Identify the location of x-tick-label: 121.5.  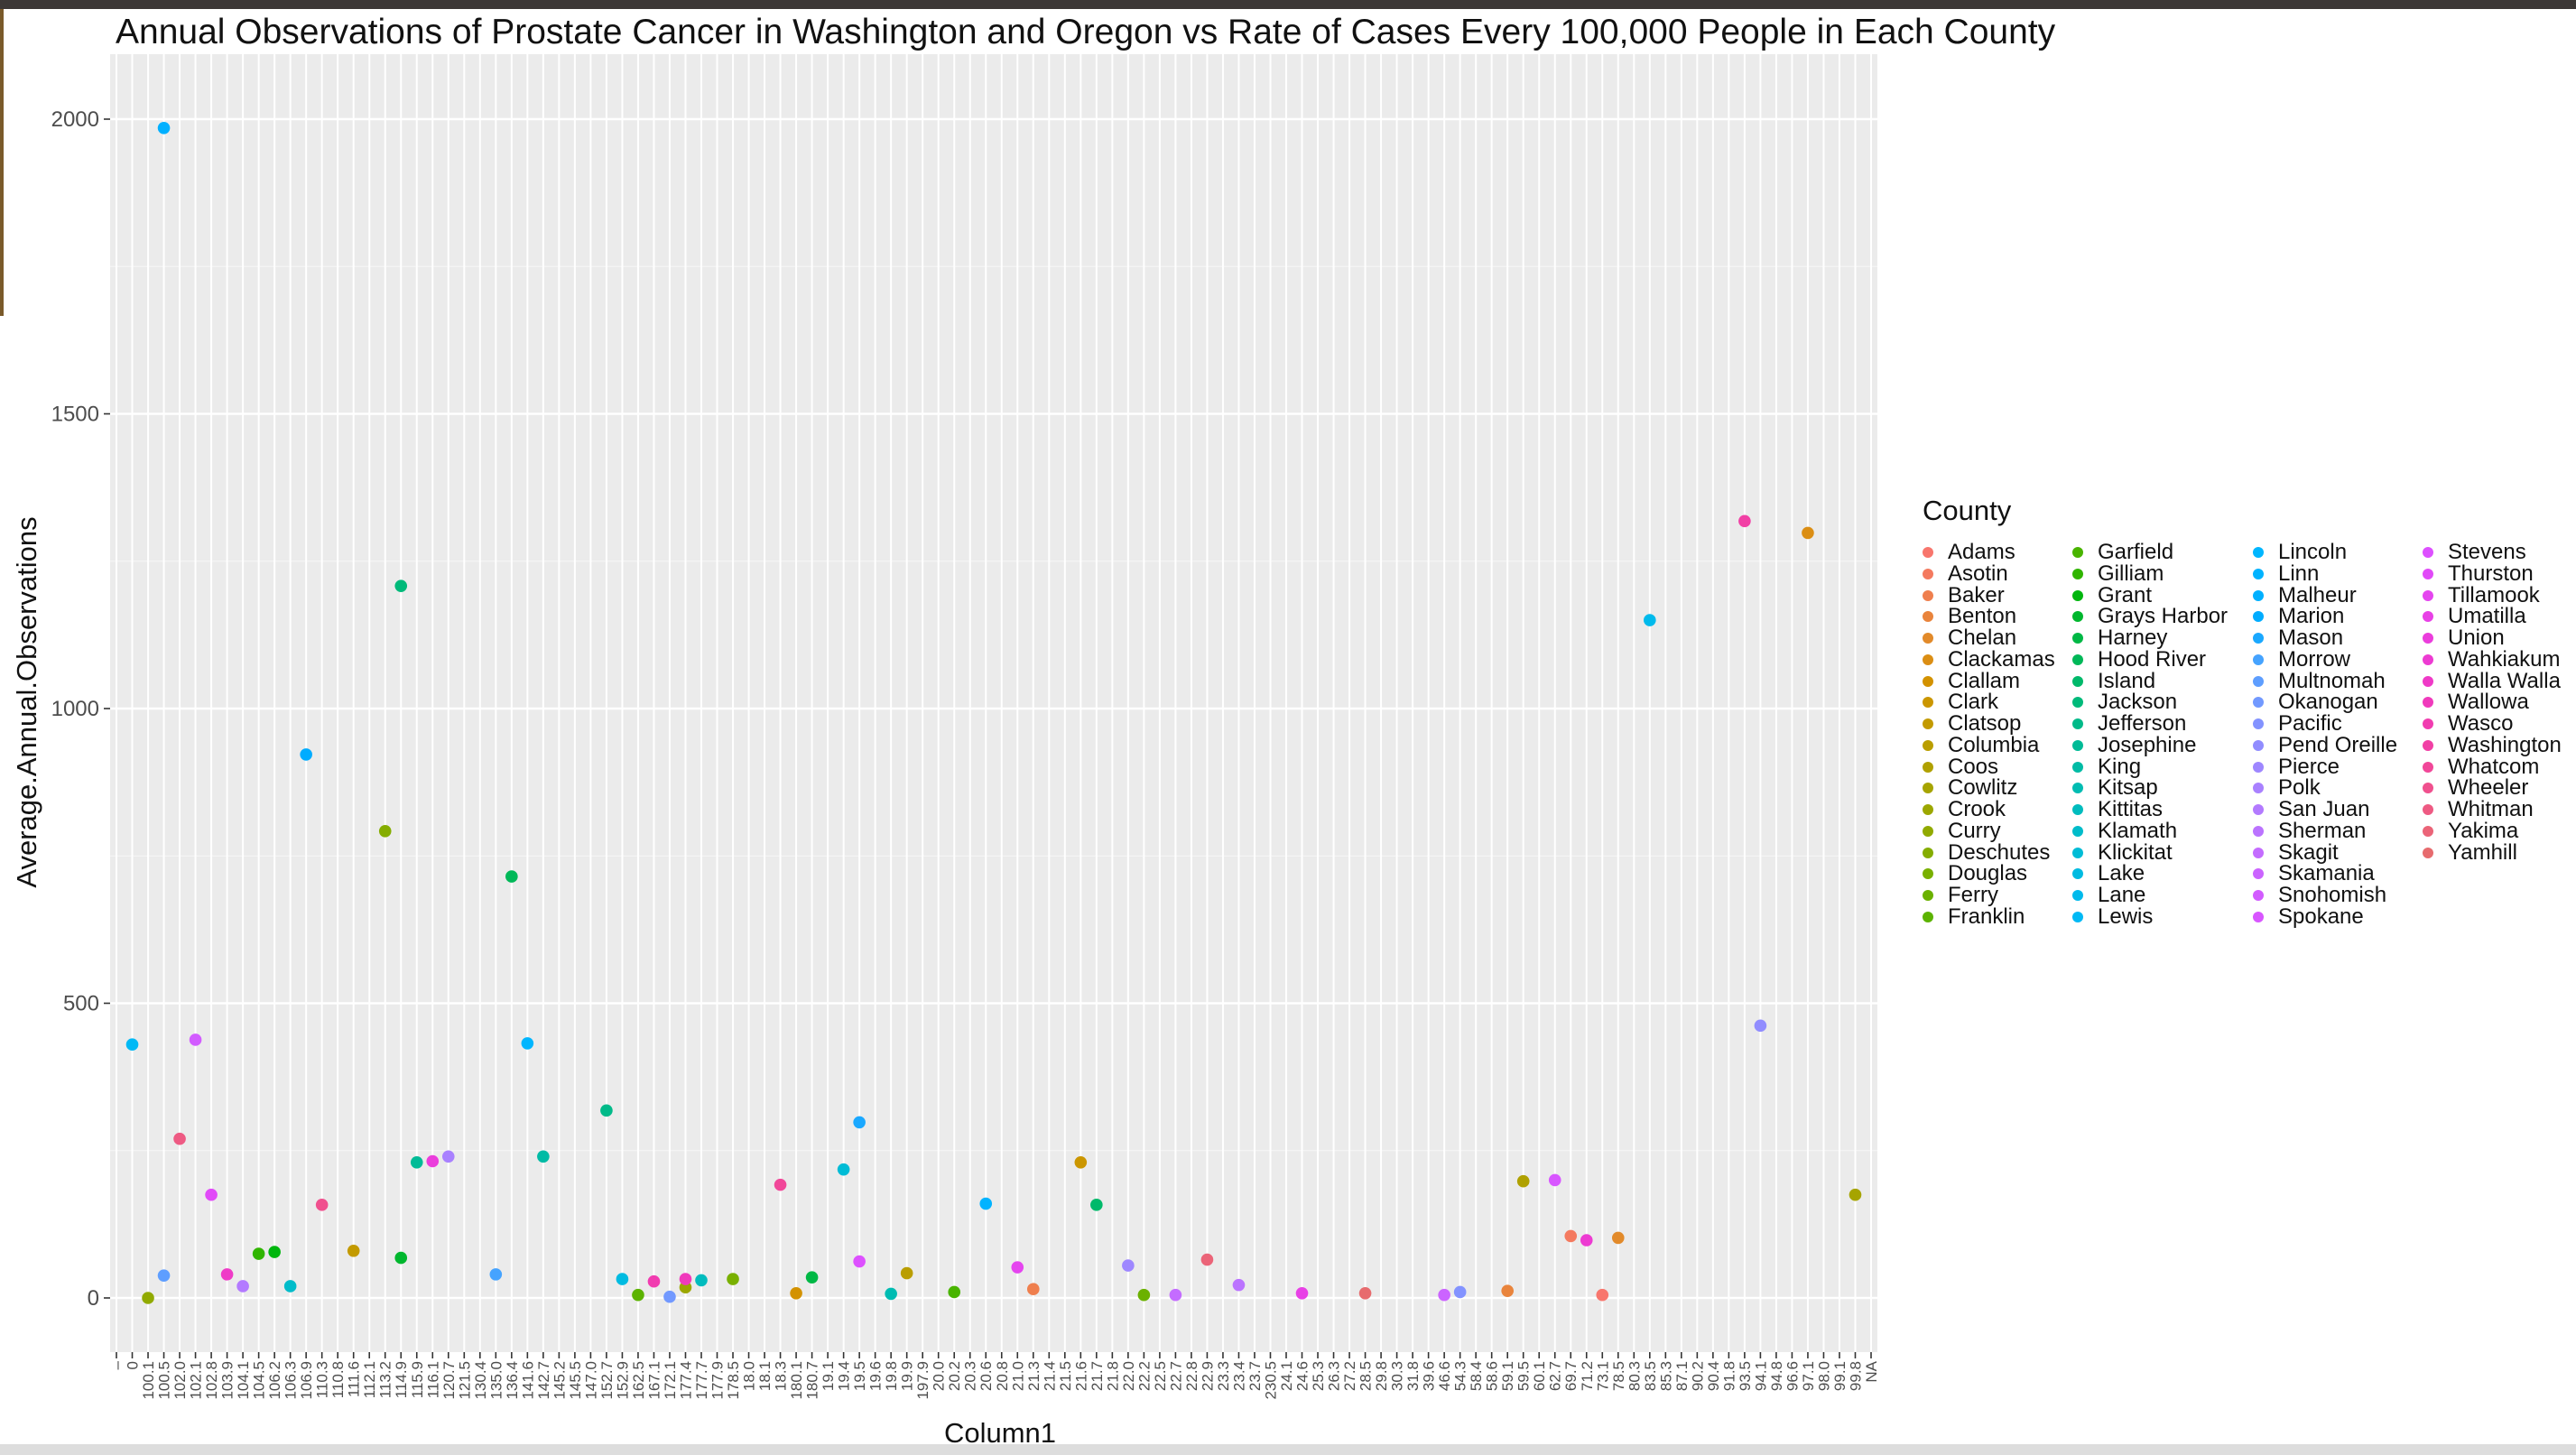
(465, 1381).